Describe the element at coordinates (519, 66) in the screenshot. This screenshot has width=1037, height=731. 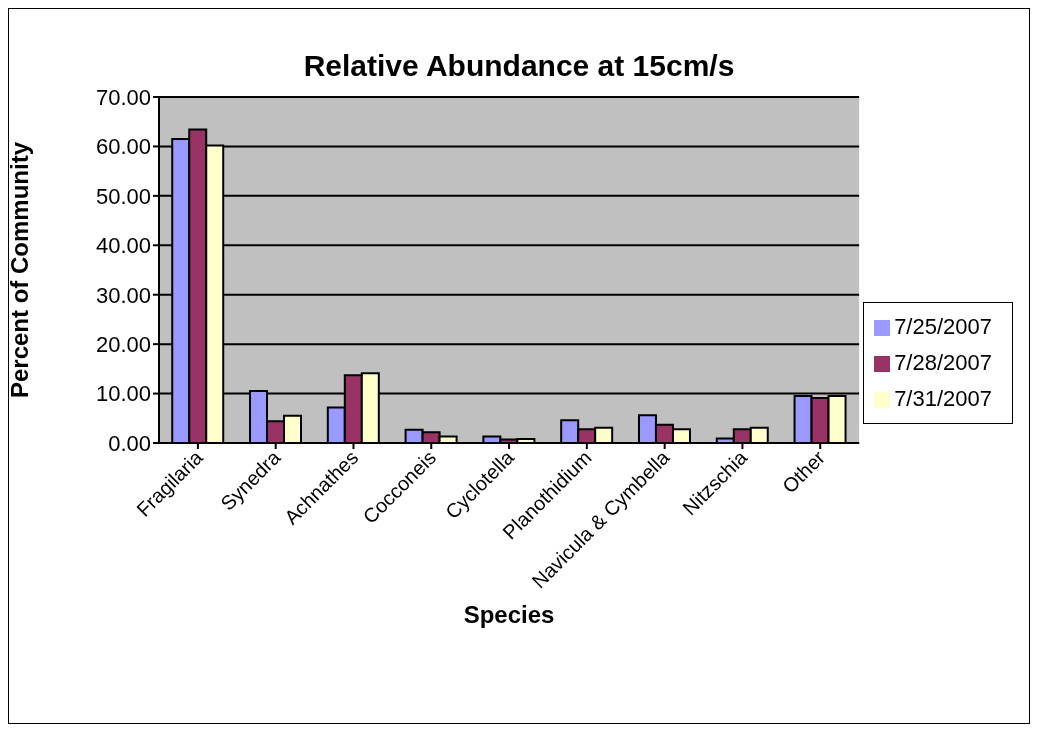
I see `chart-title: Relative Abundance at 15cm/s` at that location.